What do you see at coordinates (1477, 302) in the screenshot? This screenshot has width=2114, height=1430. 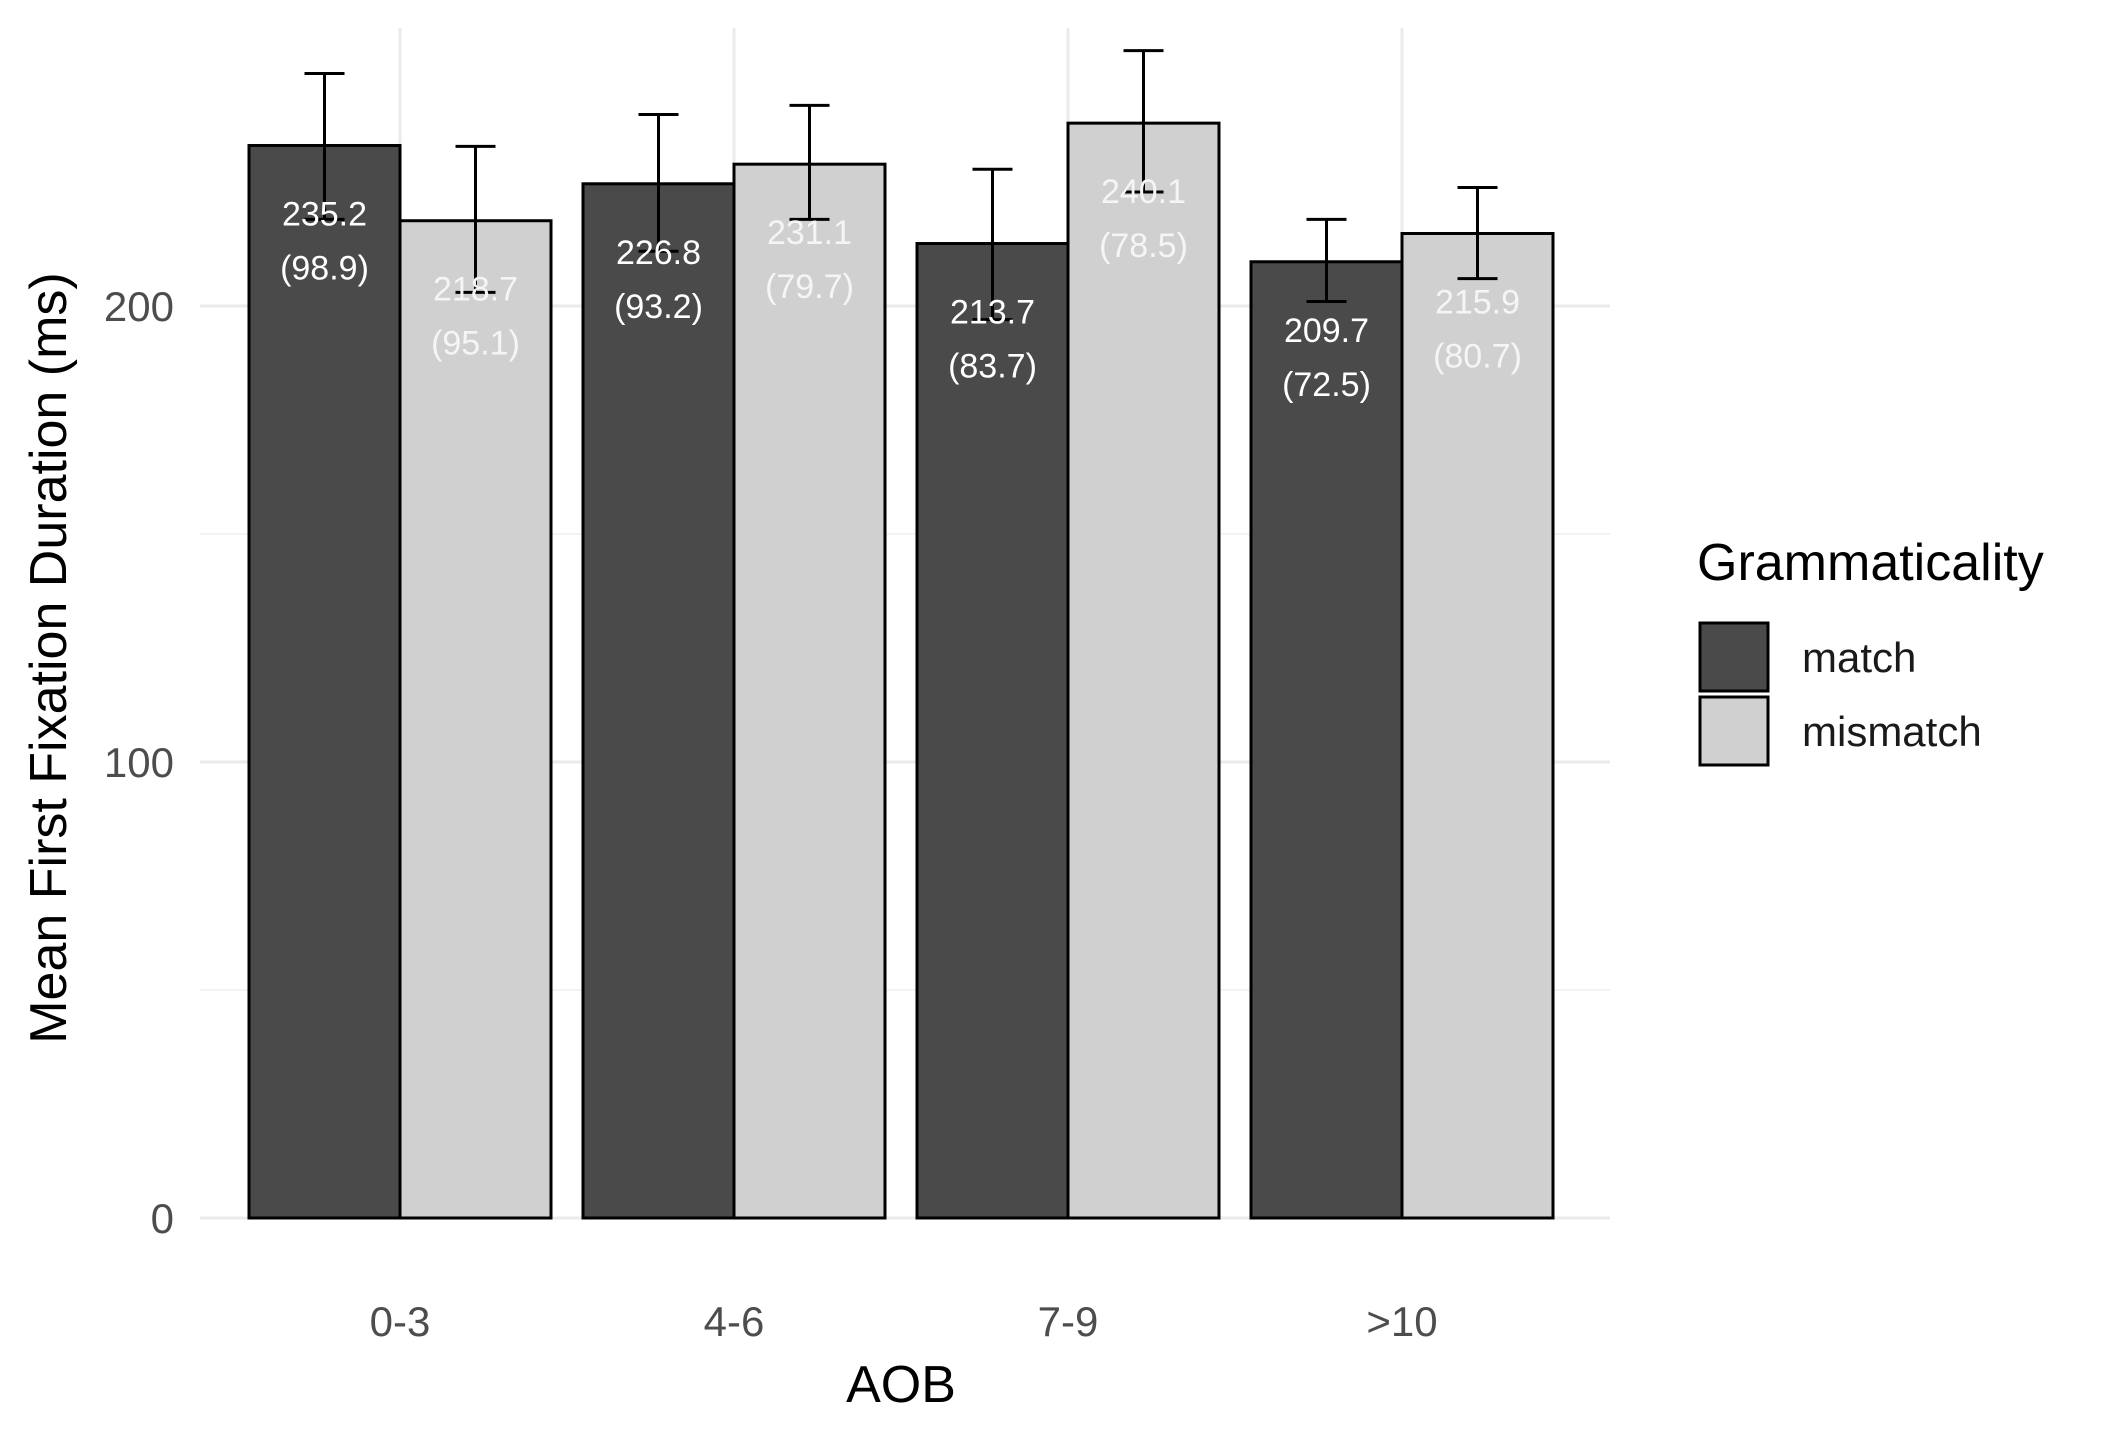 I see `data-label-mismatch-3: 215.9` at bounding box center [1477, 302].